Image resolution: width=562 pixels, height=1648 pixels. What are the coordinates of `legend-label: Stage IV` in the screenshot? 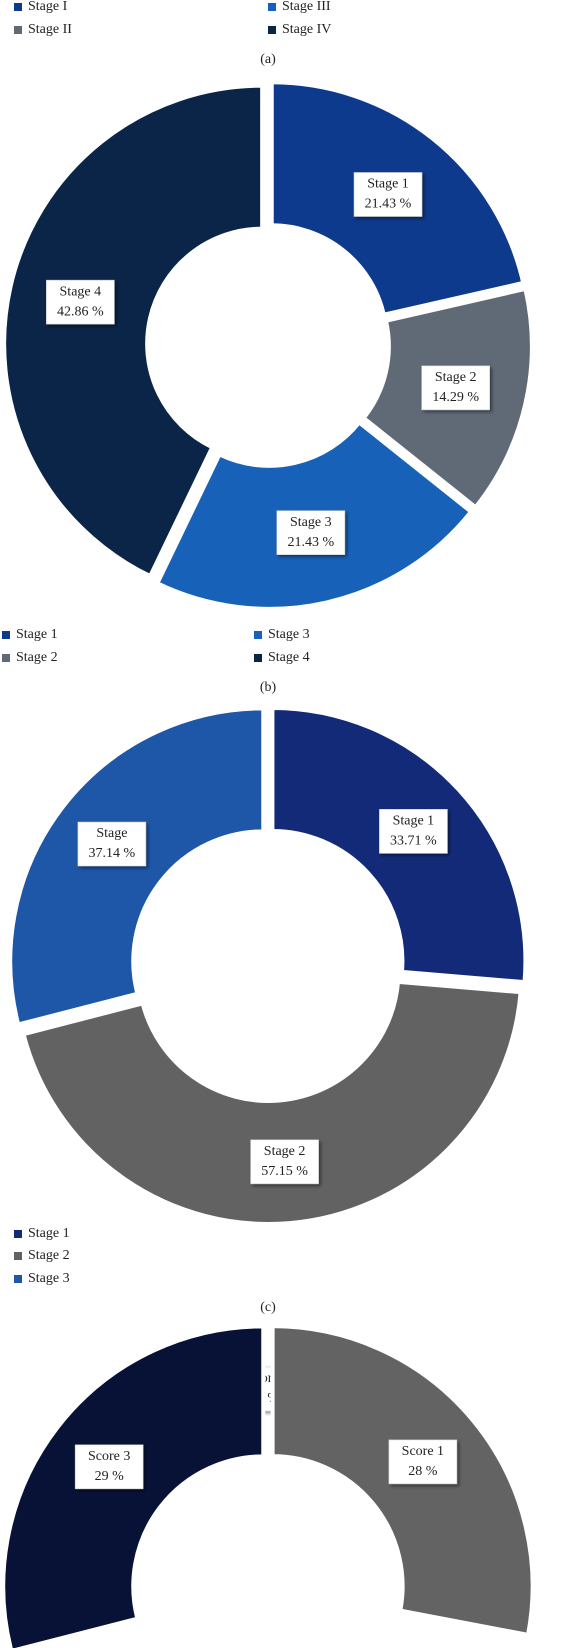 It's located at (306, 29).